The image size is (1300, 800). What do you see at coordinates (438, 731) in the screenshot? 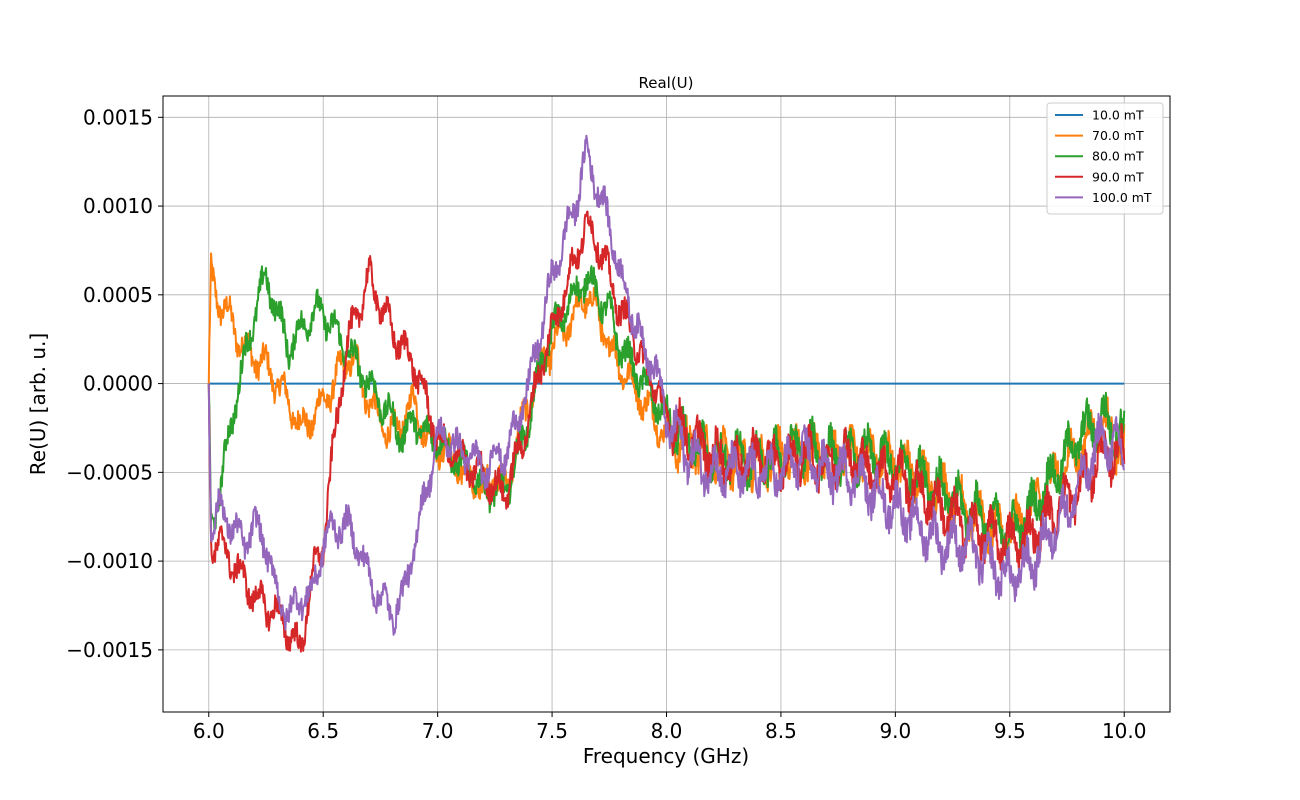
I see `x-tick-label: 7.0` at bounding box center [438, 731].